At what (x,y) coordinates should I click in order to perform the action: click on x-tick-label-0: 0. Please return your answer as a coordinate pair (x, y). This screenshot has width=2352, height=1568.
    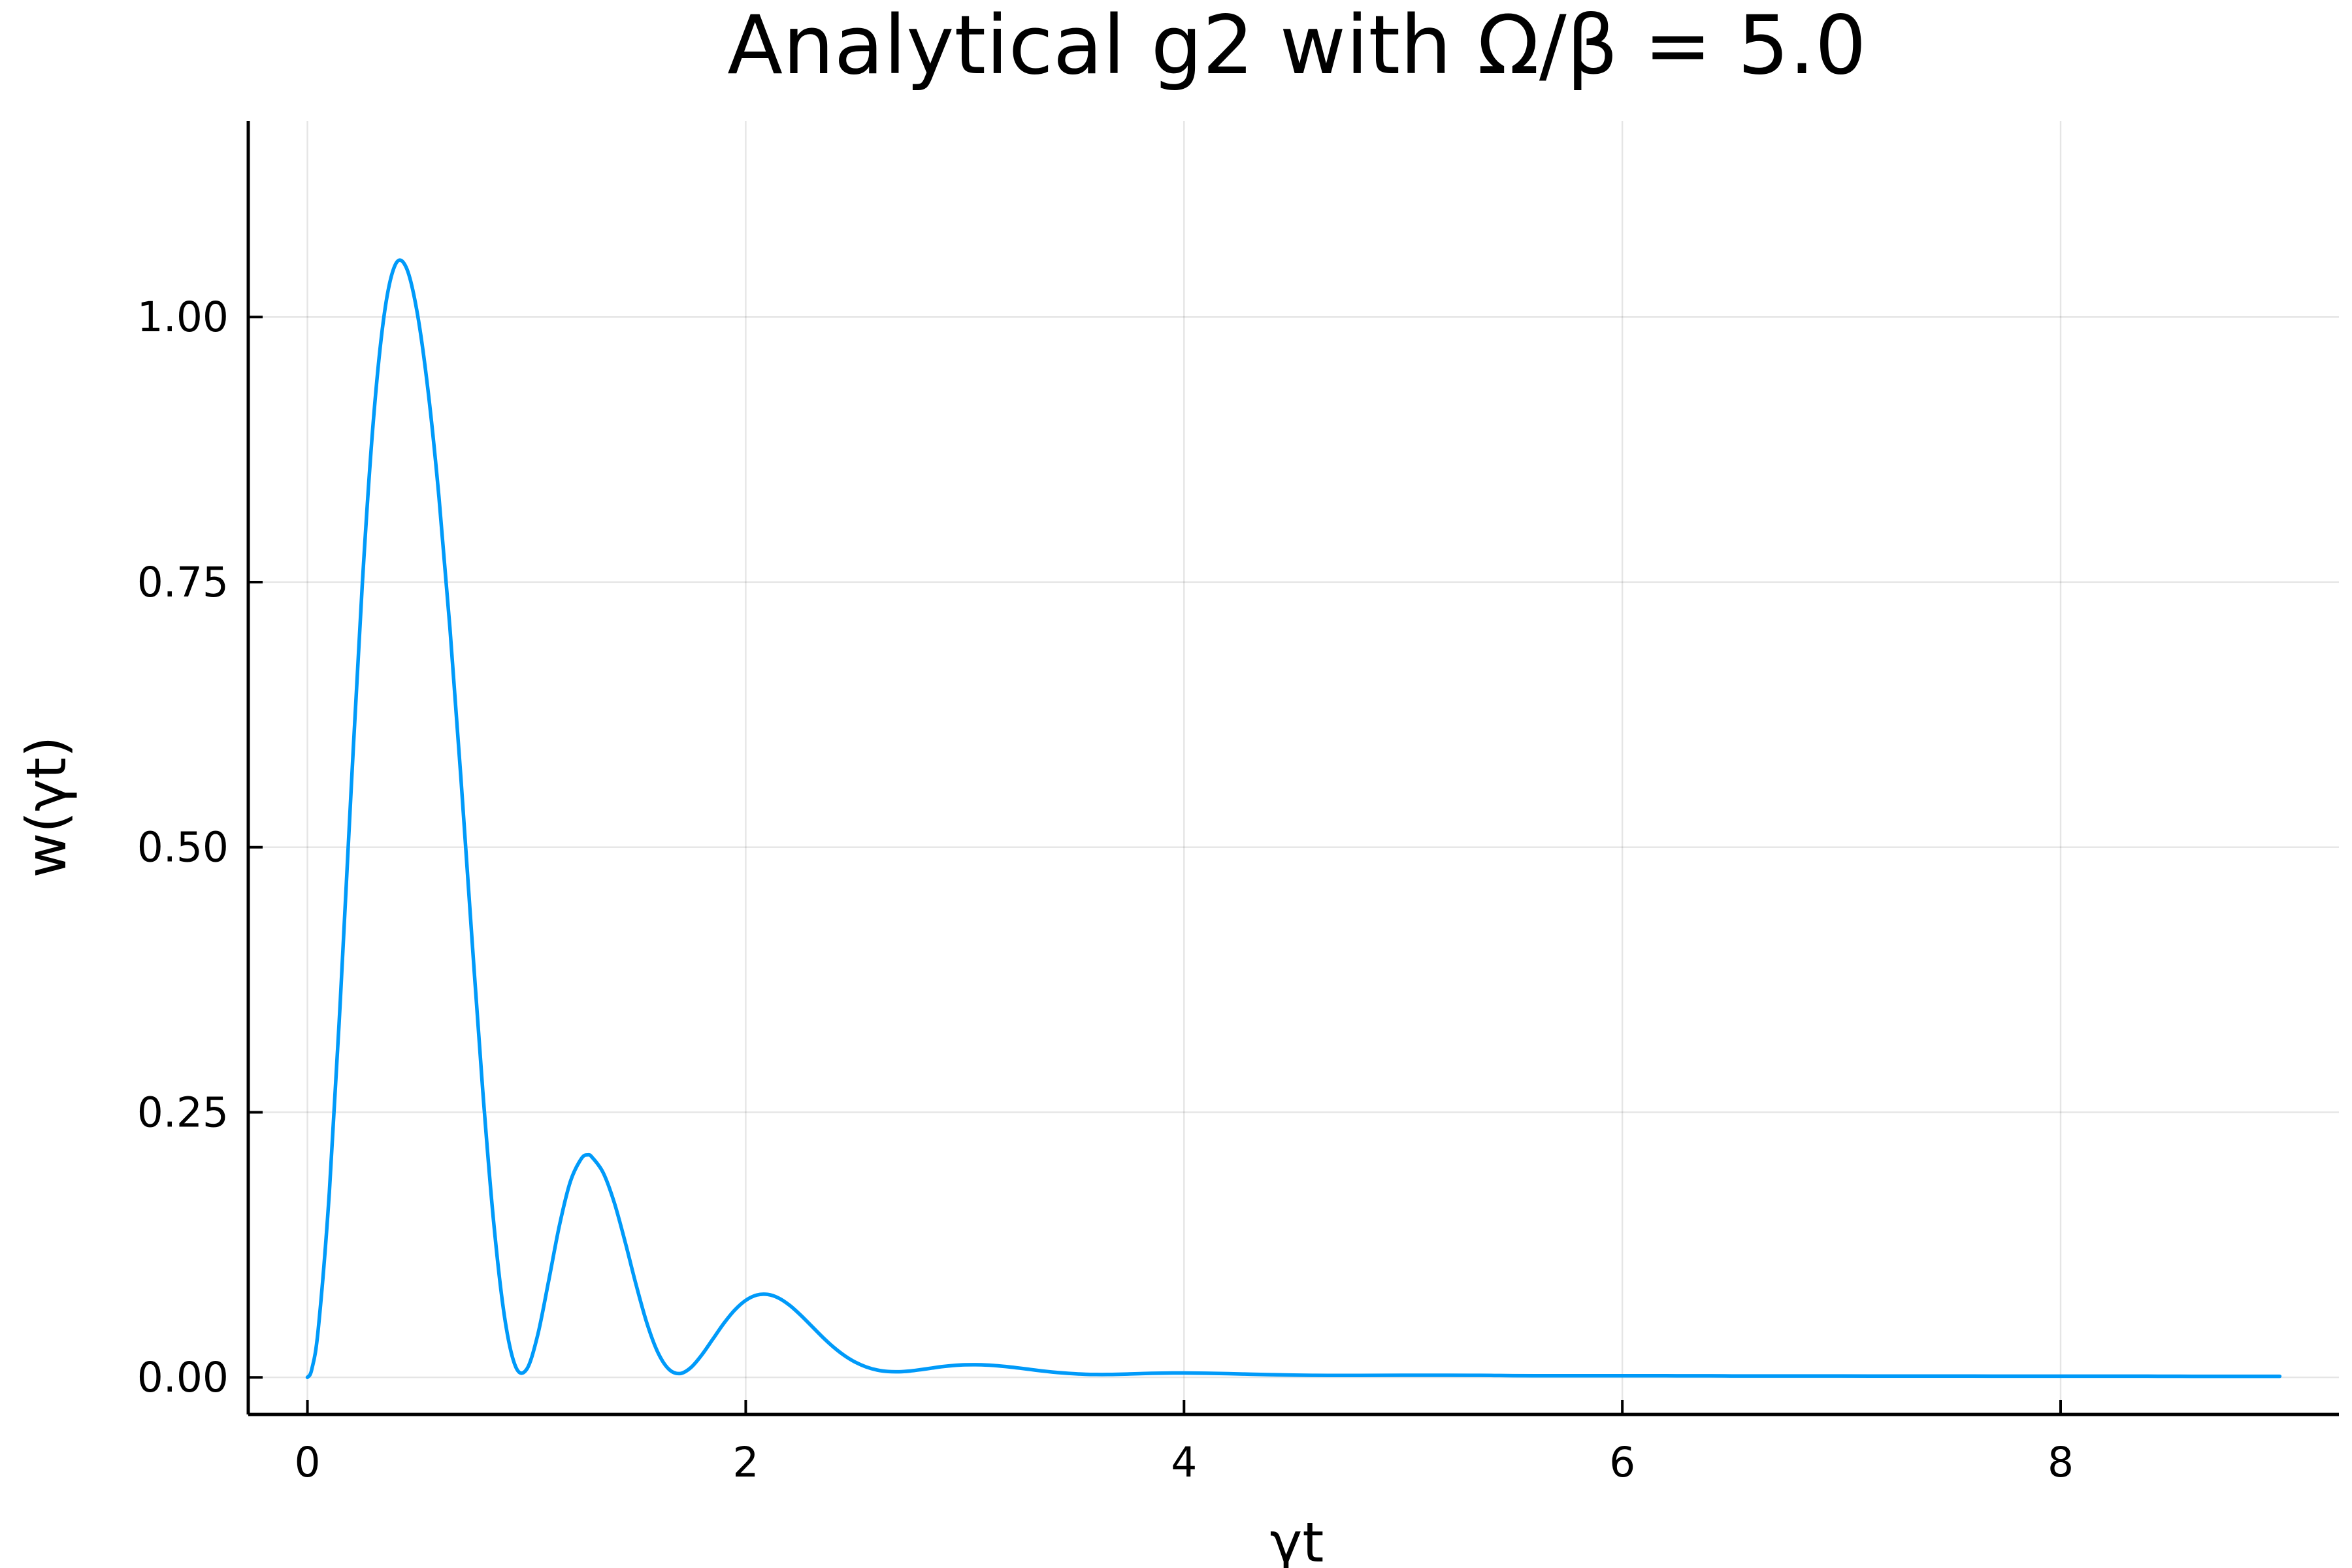
    Looking at the image, I should click on (308, 1462).